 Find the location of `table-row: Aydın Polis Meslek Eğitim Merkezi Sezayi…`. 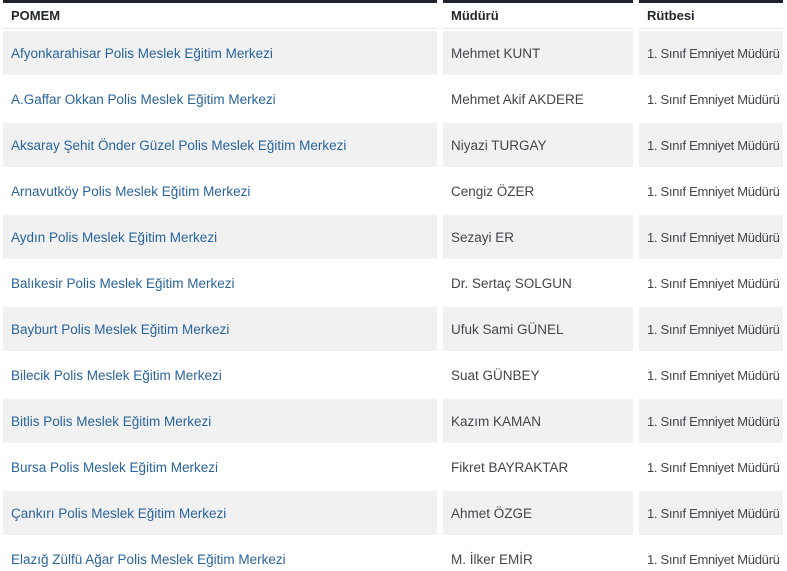

table-row: Aydın Polis Meslek Eğitim Merkezi Sezayi… is located at coordinates (393, 237).